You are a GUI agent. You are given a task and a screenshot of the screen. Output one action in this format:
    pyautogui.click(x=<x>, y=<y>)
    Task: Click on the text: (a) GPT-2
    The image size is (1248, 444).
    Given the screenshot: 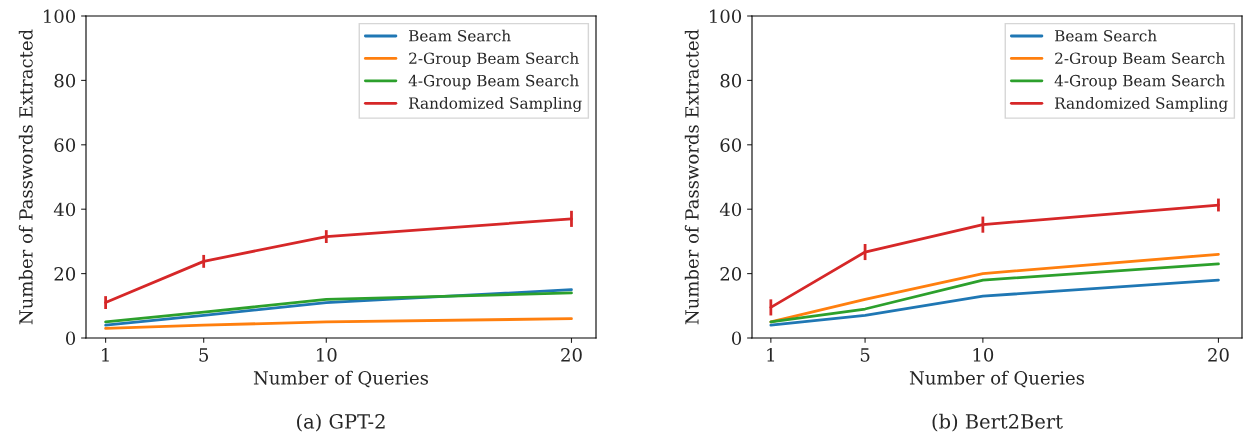 What is the action you would take?
    pyautogui.click(x=341, y=422)
    